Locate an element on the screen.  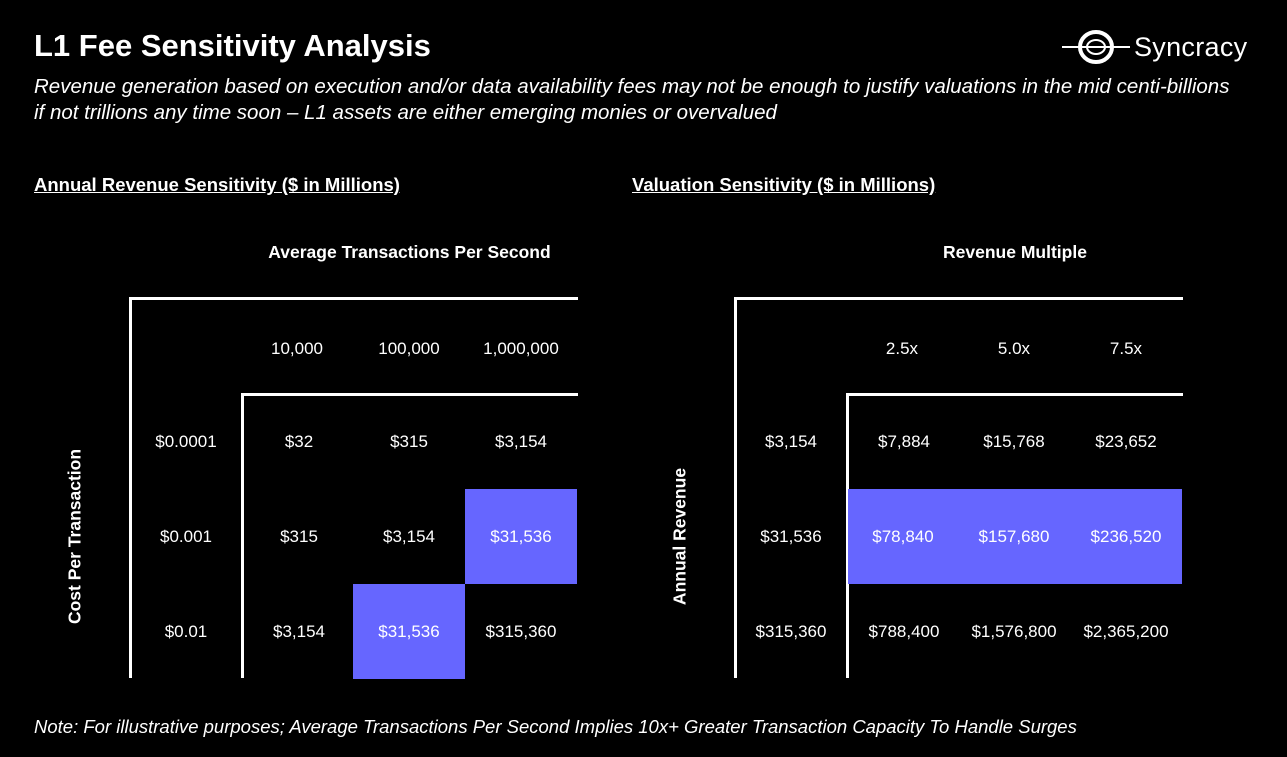
table-cell: $315,360 is located at coordinates (521, 631).